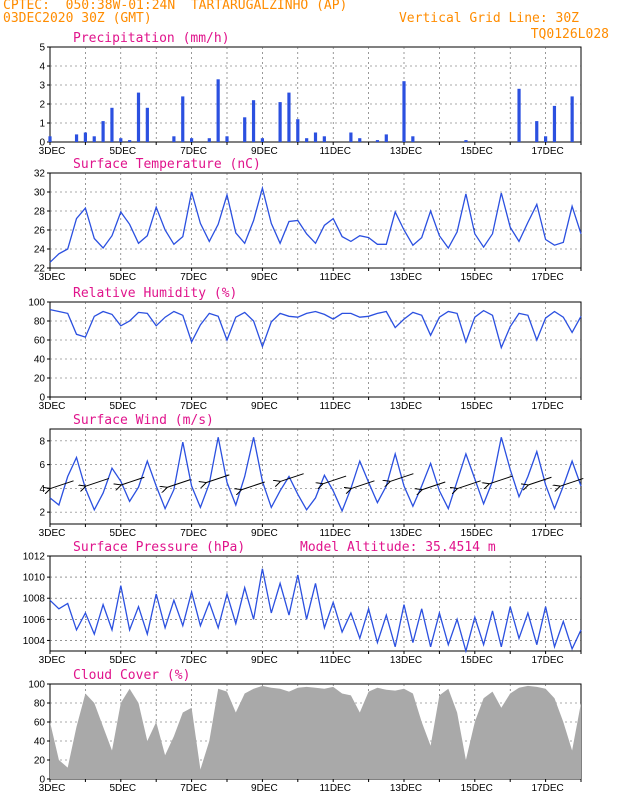 The height and width of the screenshot is (800, 618). What do you see at coordinates (36, 685) in the screenshot?
I see `cloud-ytick-label: 100` at bounding box center [36, 685].